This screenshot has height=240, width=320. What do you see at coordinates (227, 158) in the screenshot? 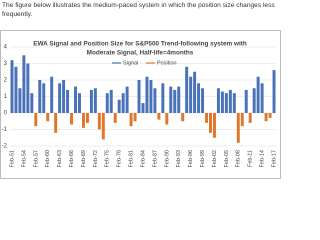
I see `x-tick-label: Feb-05` at bounding box center [227, 158].